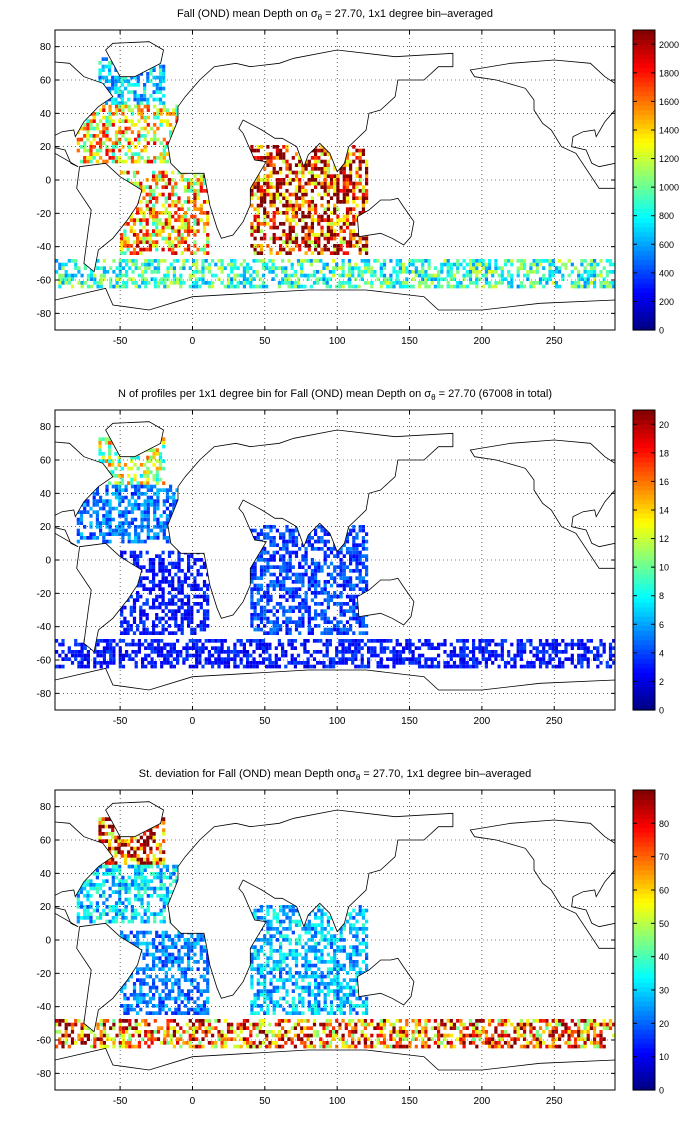  I want to click on y-tick-label: -20, so click(44, 214).